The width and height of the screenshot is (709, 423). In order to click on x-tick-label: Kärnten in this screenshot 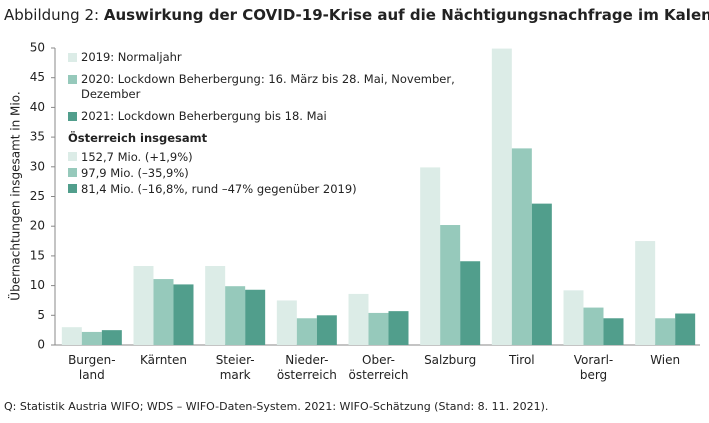, I will do `click(163, 360)`.